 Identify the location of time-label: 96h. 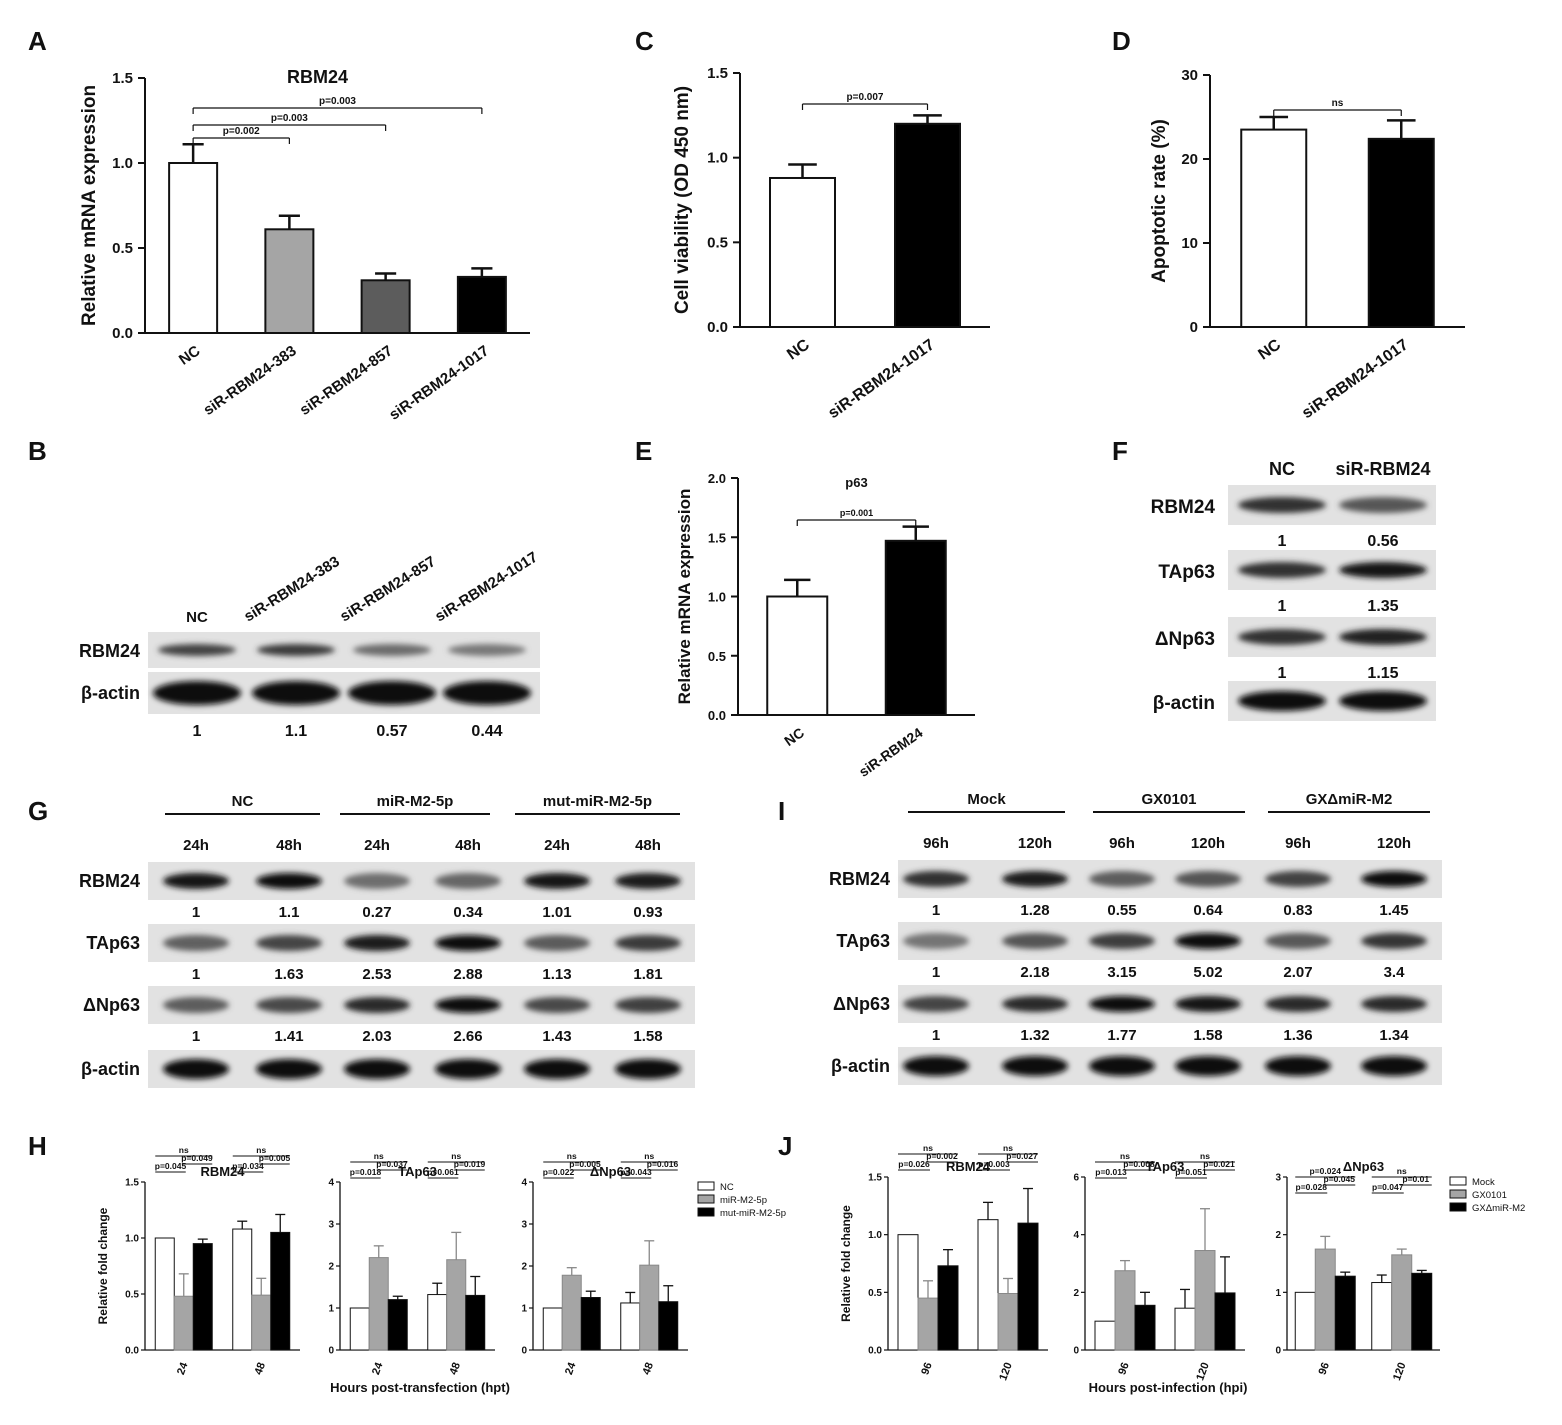
(1122, 843).